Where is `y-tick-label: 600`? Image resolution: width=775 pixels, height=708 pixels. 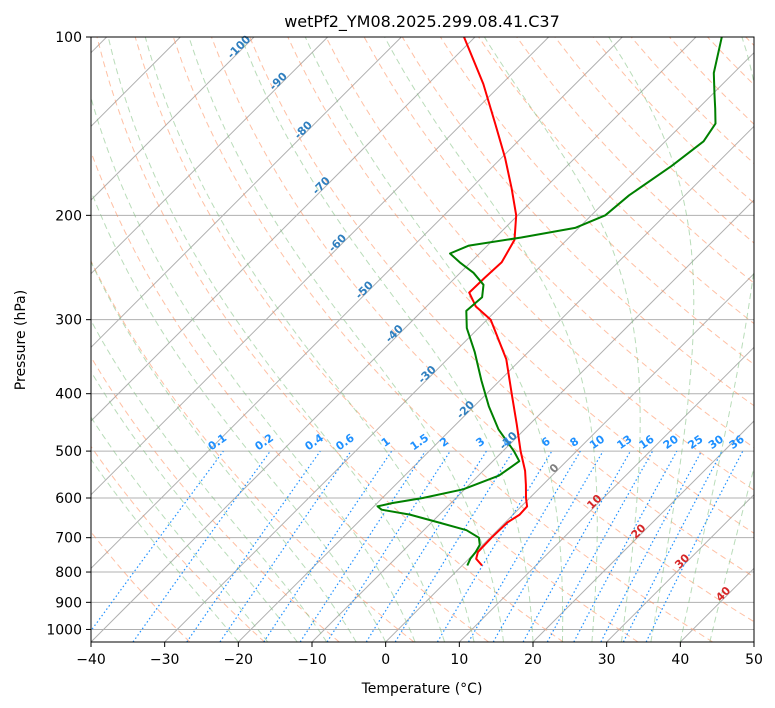
y-tick-label: 600 is located at coordinates (68, 499).